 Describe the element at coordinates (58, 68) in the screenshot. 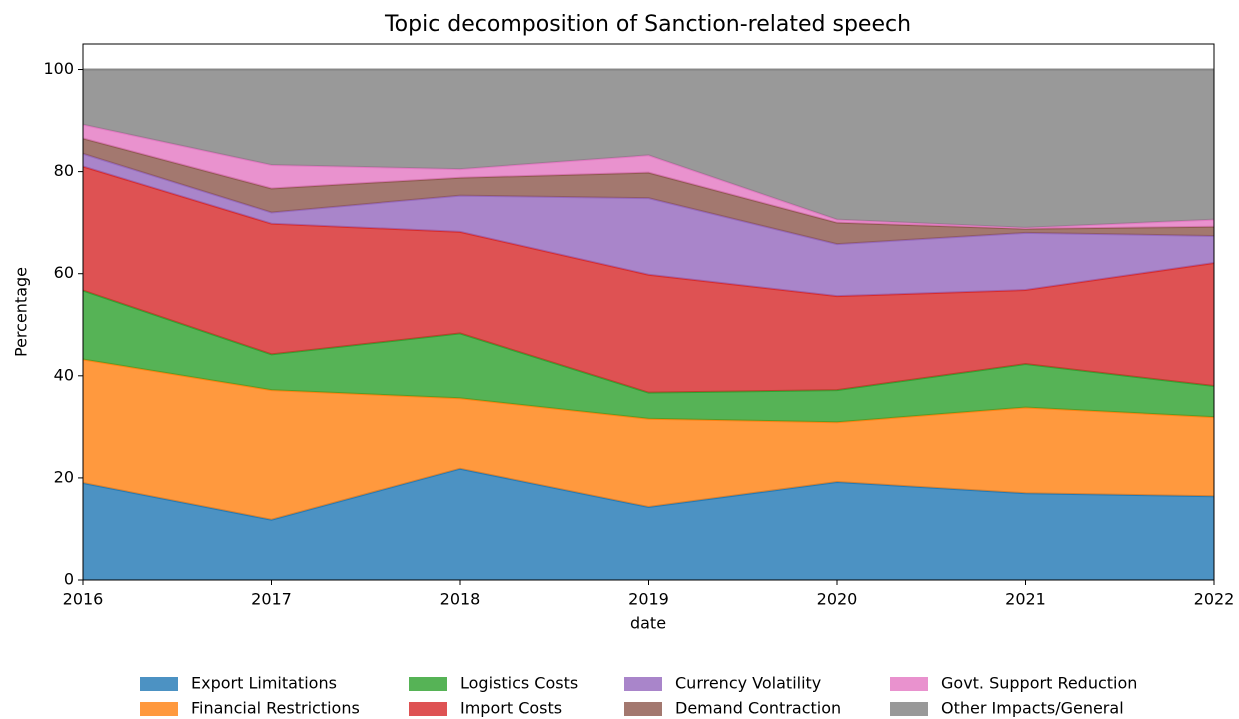

I see `y-tick-label: 100` at that location.